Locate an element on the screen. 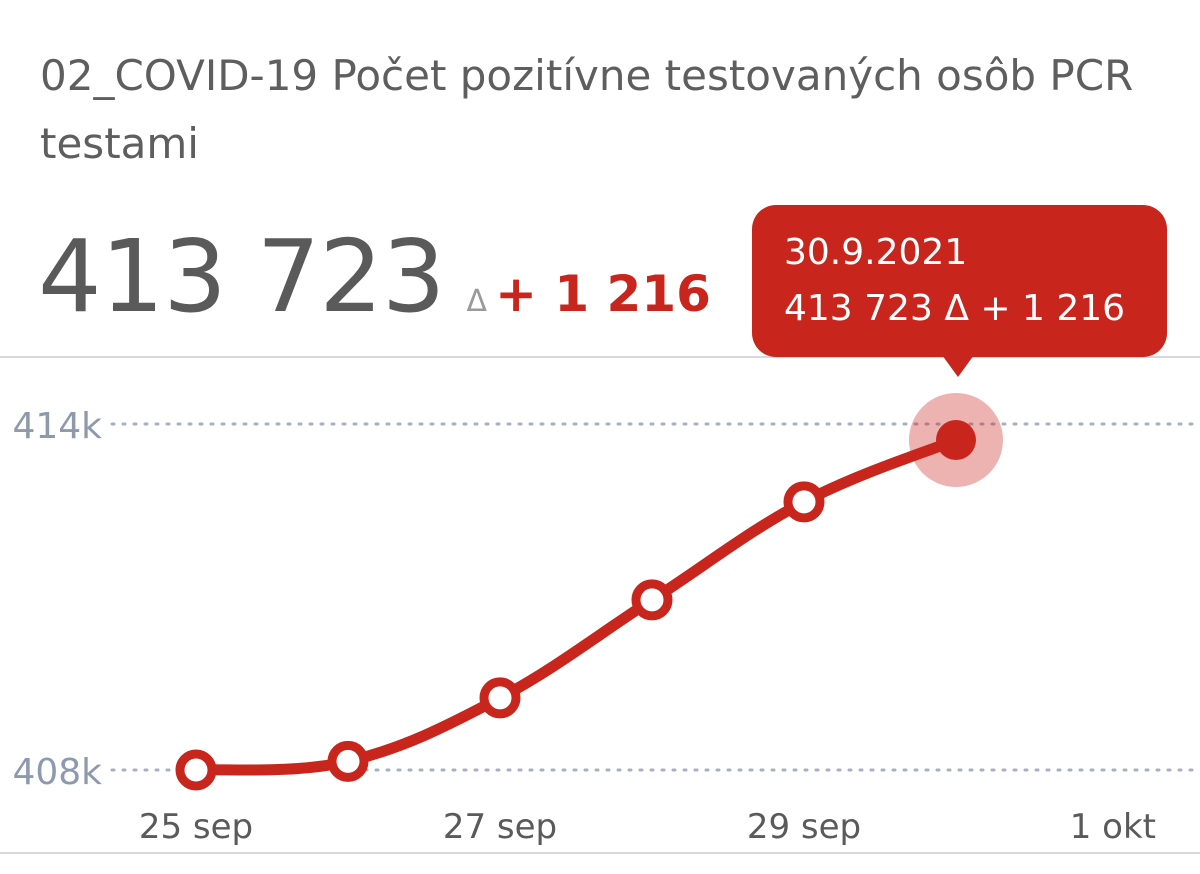 Image resolution: width=1200 pixels, height=874 pixels. x-tick-label: 25 sep is located at coordinates (196, 827).